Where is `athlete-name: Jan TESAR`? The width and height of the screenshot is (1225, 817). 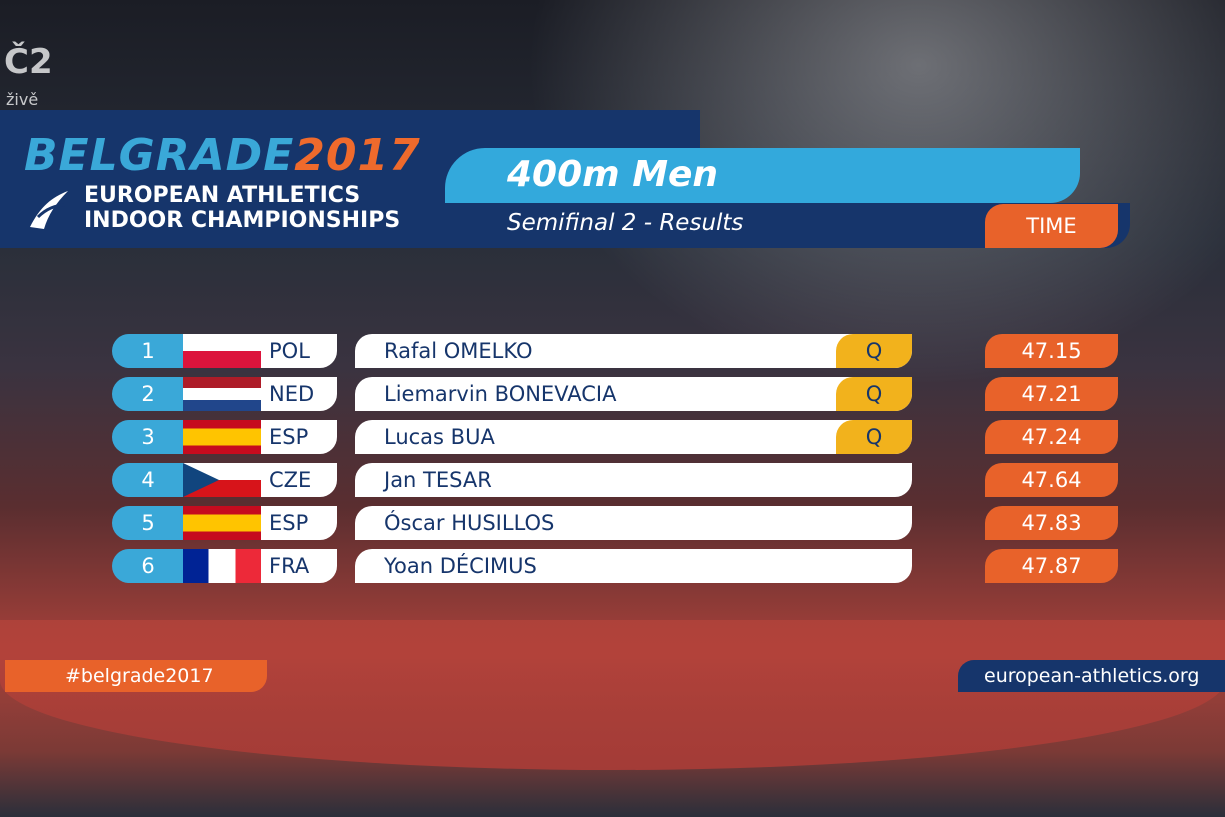 athlete-name: Jan TESAR is located at coordinates (633, 480).